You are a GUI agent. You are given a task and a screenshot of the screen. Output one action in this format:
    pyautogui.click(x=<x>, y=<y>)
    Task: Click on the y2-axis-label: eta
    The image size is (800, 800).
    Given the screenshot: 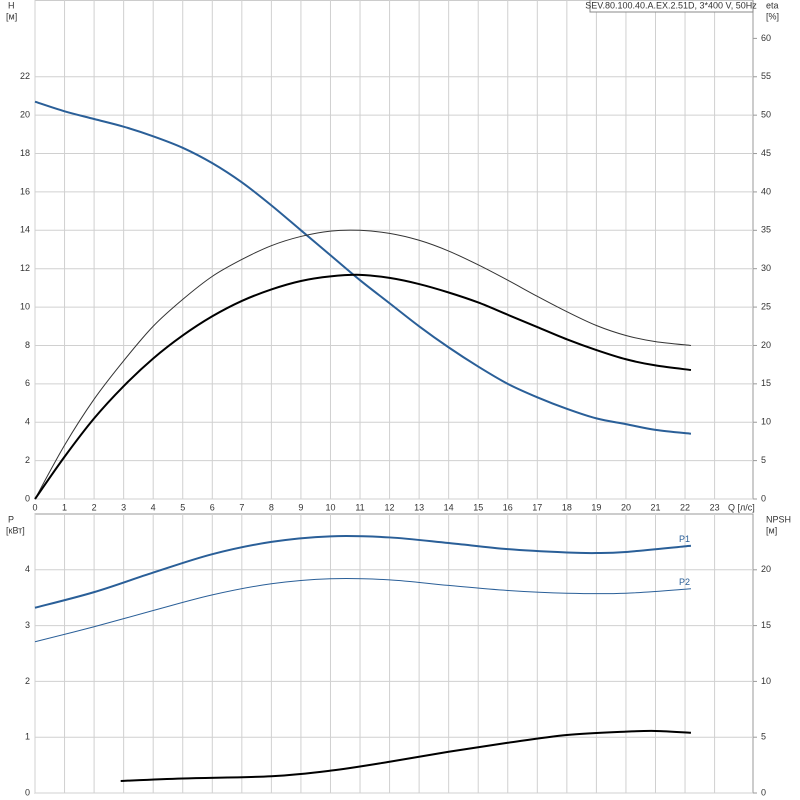 What is the action you would take?
    pyautogui.click(x=772, y=5)
    